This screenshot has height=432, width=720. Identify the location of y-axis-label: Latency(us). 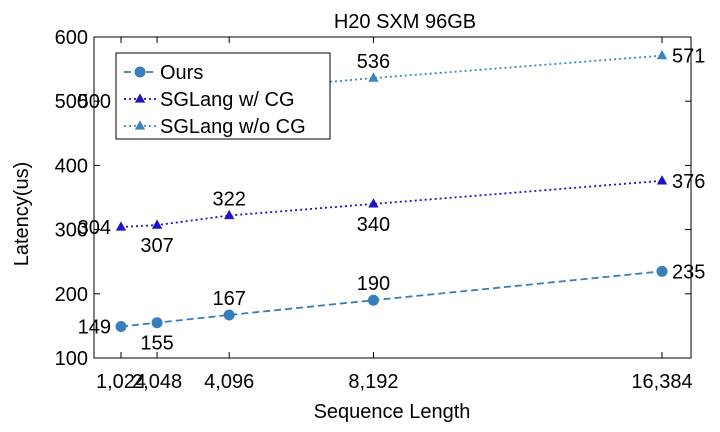
(22, 214).